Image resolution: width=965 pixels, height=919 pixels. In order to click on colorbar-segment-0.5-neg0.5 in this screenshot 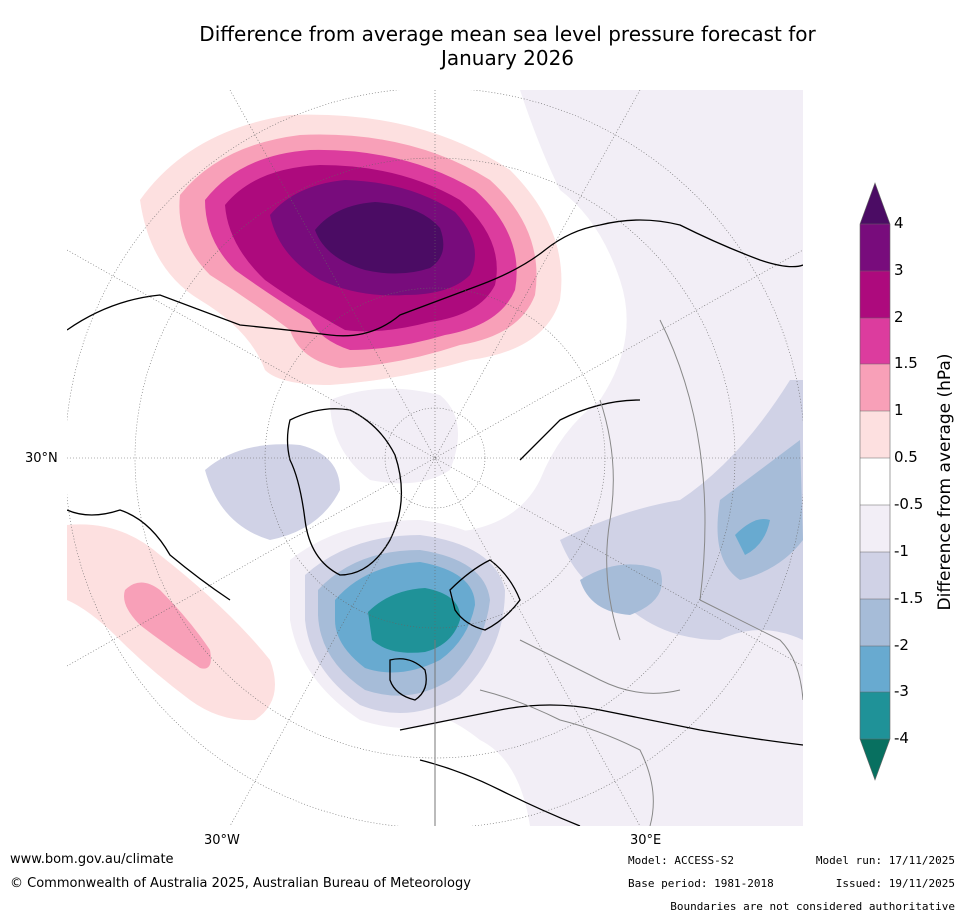, I will do `click(875, 481)`.